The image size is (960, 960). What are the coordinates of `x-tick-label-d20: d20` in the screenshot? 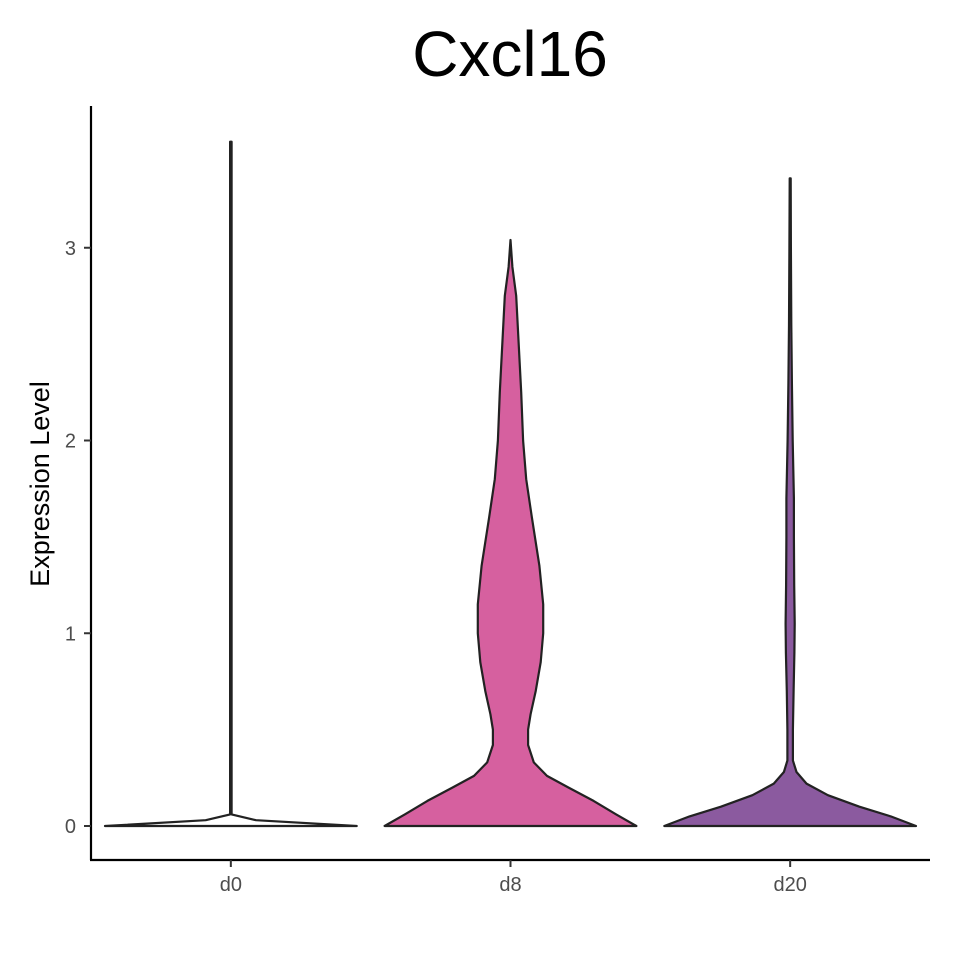 It's located at (789, 885).